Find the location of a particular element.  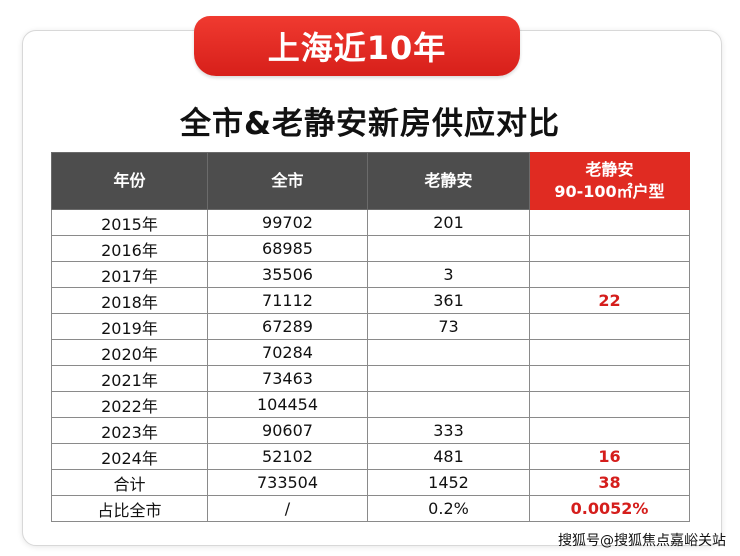

cell-citywide: 67289 is located at coordinates (287, 326).